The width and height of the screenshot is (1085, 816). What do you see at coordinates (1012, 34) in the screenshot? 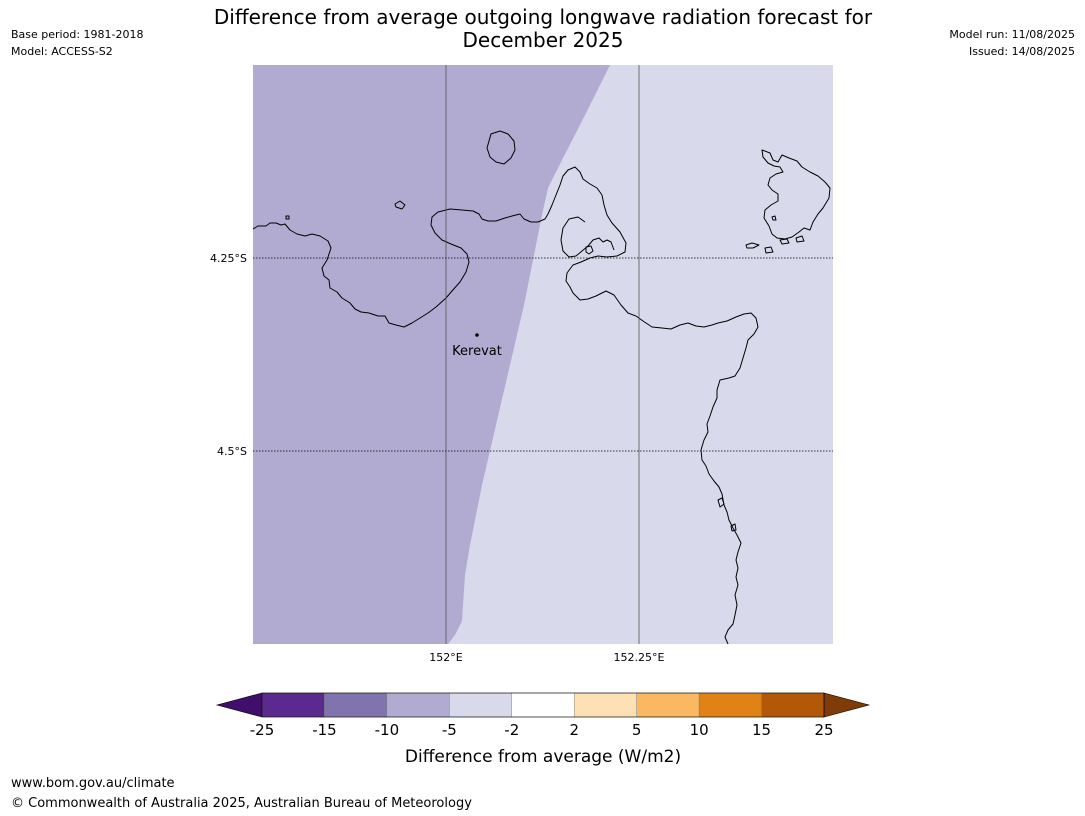
I see `model-run-text: Model run: 11/08/2025` at bounding box center [1012, 34].